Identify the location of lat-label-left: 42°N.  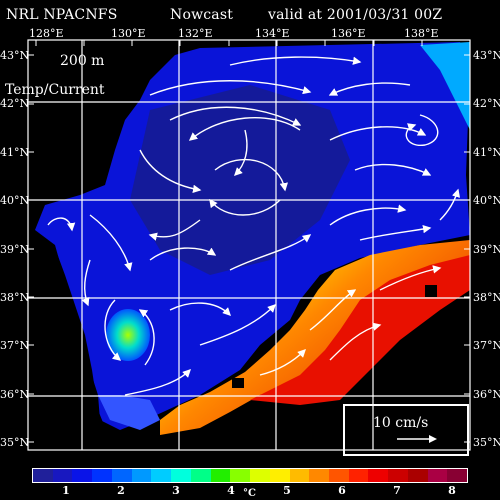
(15, 103).